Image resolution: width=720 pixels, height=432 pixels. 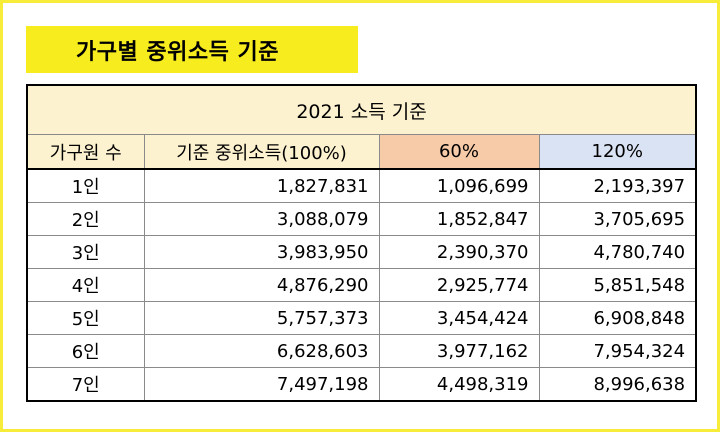 I want to click on income-120-percent-cell: 8,996,638, so click(x=617, y=384).